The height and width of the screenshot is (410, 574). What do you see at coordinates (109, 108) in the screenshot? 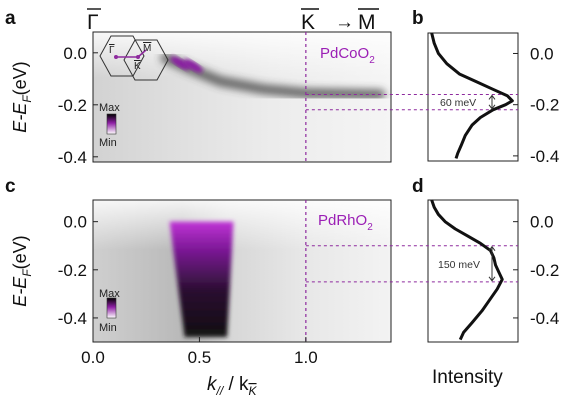
I see `colorbar-a-max-label: Max` at bounding box center [109, 108].